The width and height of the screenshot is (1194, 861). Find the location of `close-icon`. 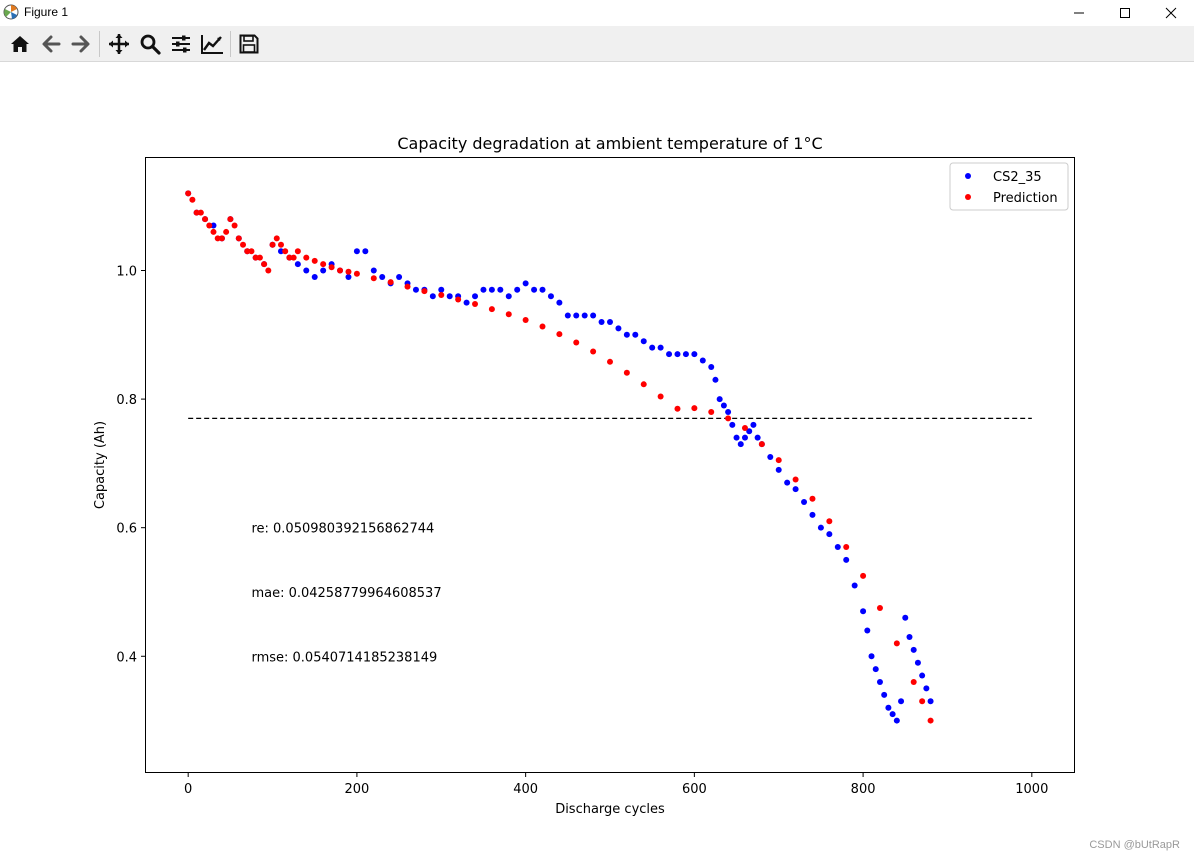

close-icon is located at coordinates (1171, 13).